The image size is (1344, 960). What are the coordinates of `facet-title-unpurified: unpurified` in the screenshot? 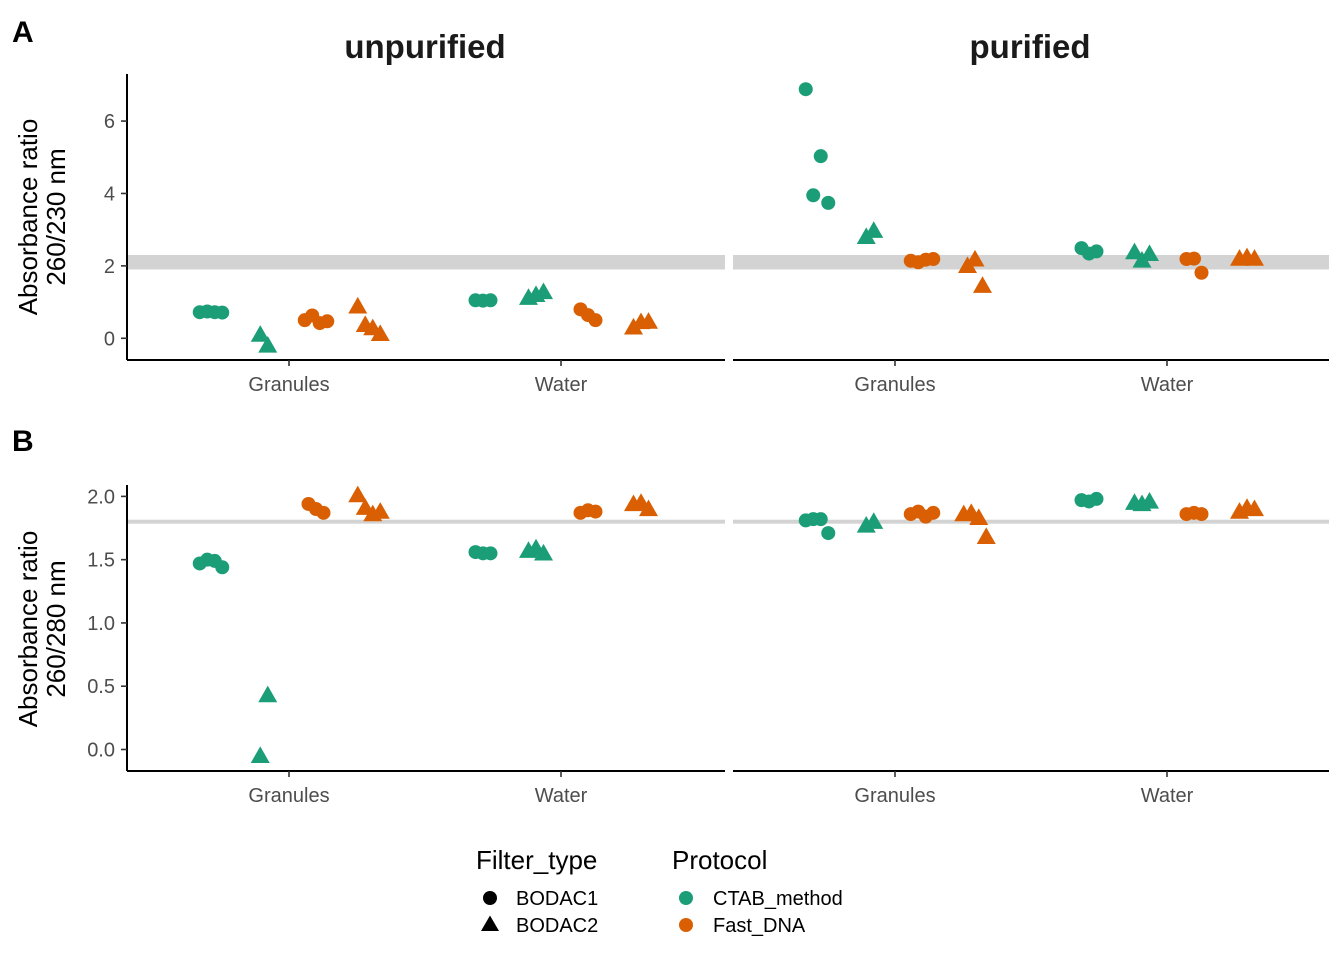 It's located at (424, 46).